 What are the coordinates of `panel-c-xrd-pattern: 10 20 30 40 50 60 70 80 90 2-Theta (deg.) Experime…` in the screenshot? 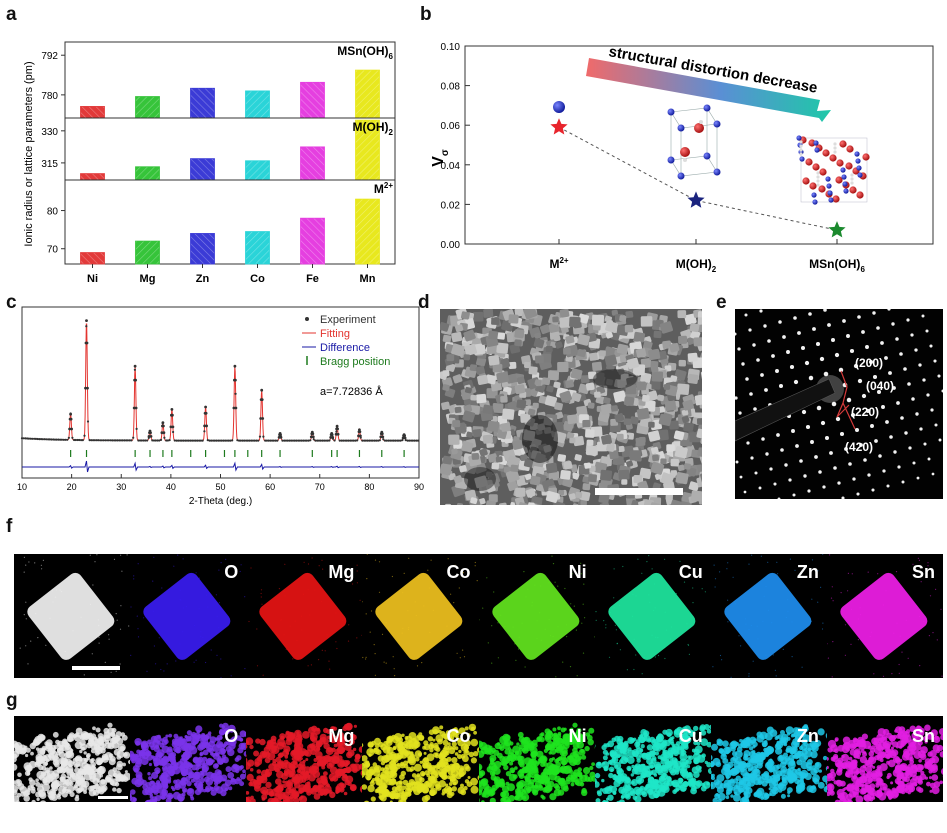 It's located at (220, 406).